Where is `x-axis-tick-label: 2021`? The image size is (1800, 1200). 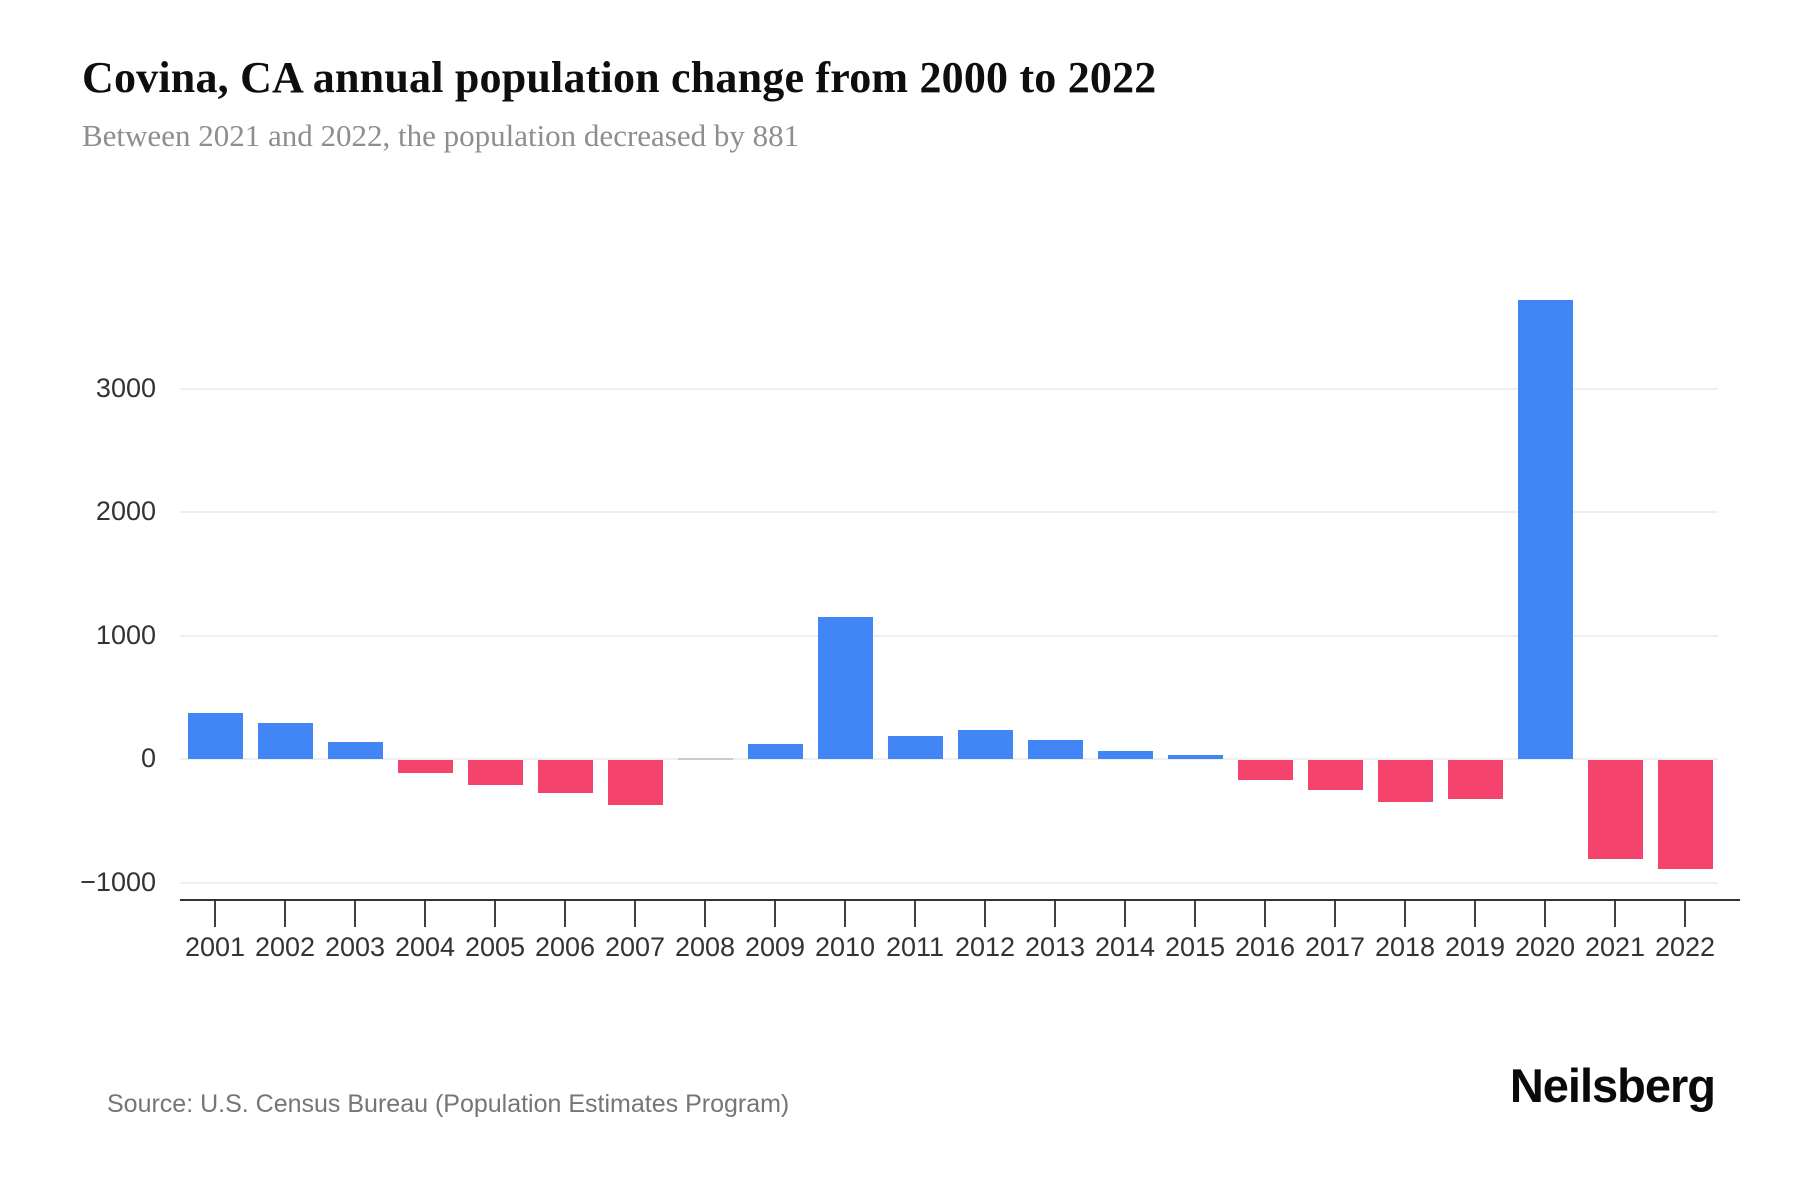
x-axis-tick-label: 2021 is located at coordinates (1615, 947).